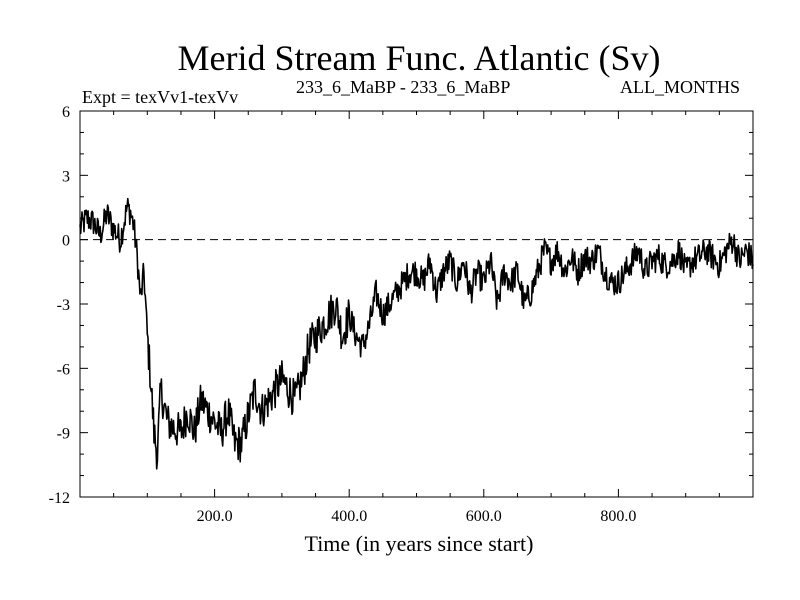  Describe the element at coordinates (66, 112) in the screenshot. I see `y-tick-label: 6` at that location.